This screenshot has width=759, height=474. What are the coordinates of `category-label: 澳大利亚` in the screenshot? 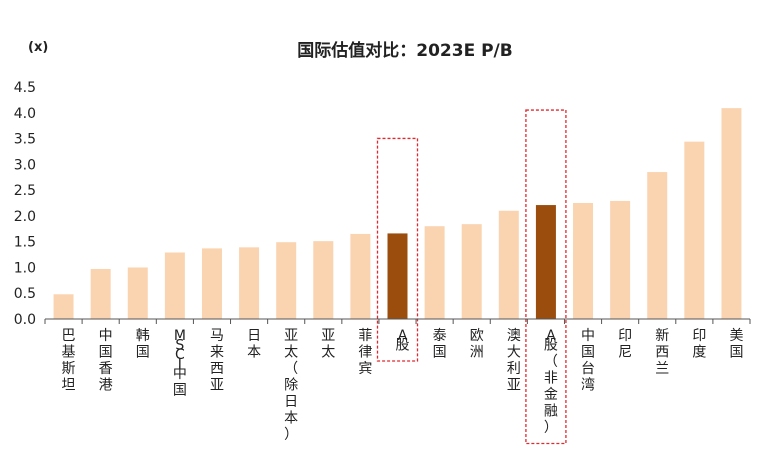 It's located at (514, 361).